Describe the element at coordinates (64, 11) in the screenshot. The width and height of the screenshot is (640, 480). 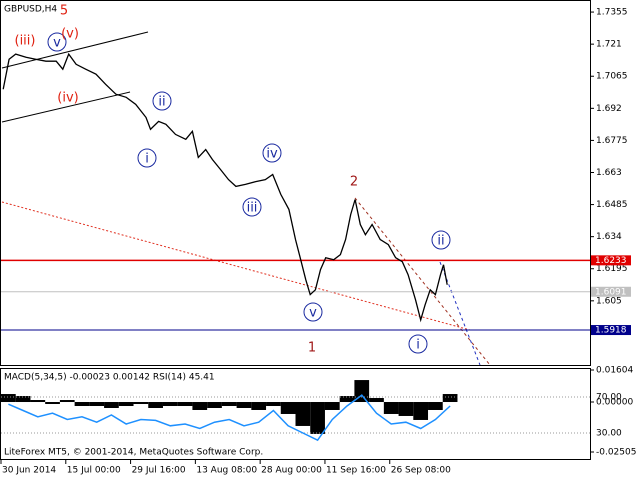
I see `wave-label: 5` at that location.